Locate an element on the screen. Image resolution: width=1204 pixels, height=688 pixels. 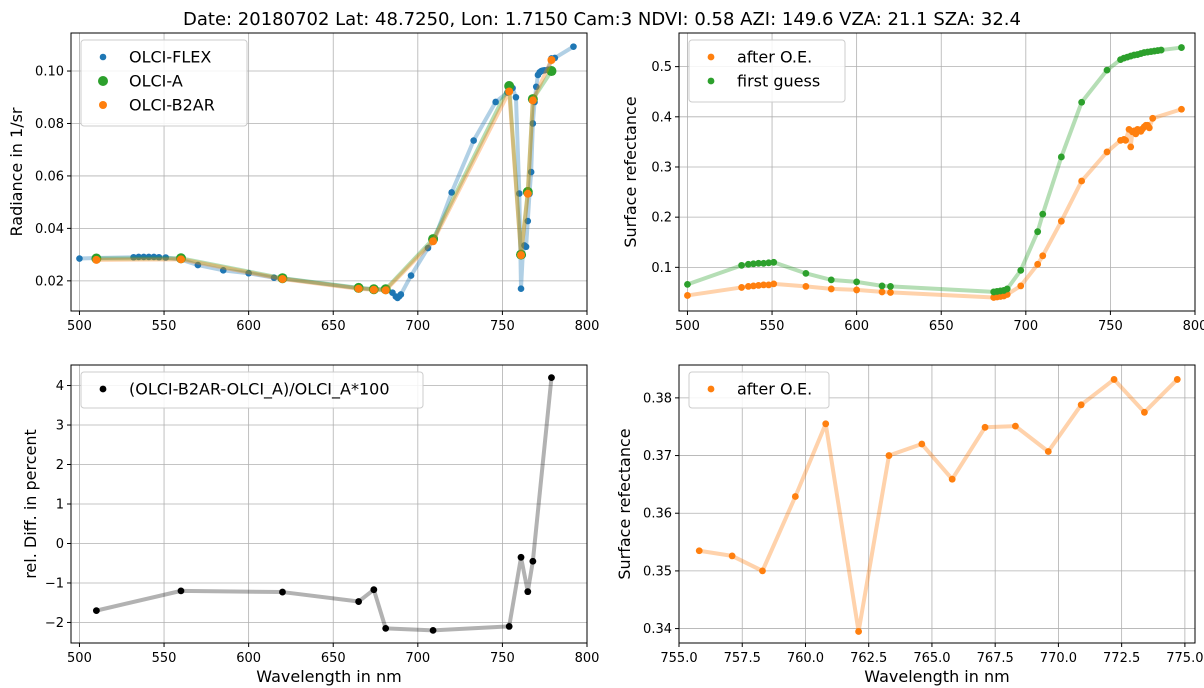
x-tick-label: 770.0 is located at coordinates (1058, 658).